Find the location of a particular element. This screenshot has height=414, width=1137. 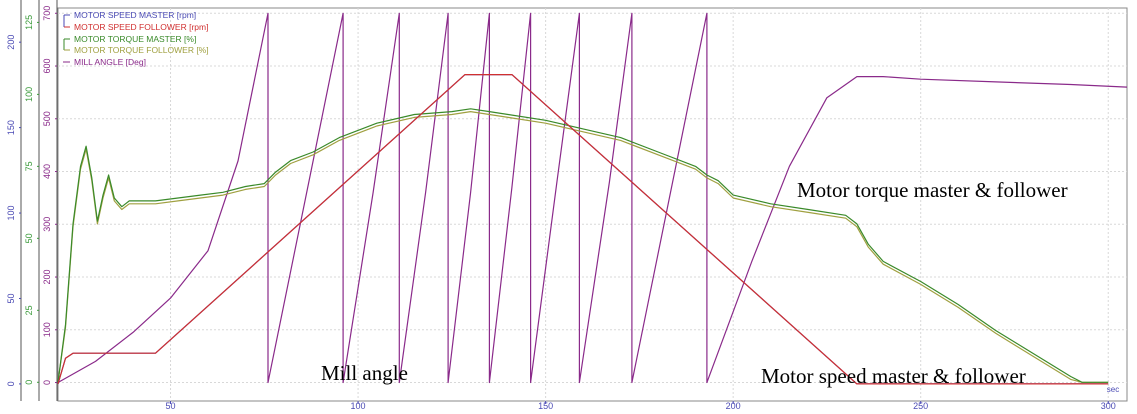

speed-axis-tick-label: 50 is located at coordinates (11, 298).